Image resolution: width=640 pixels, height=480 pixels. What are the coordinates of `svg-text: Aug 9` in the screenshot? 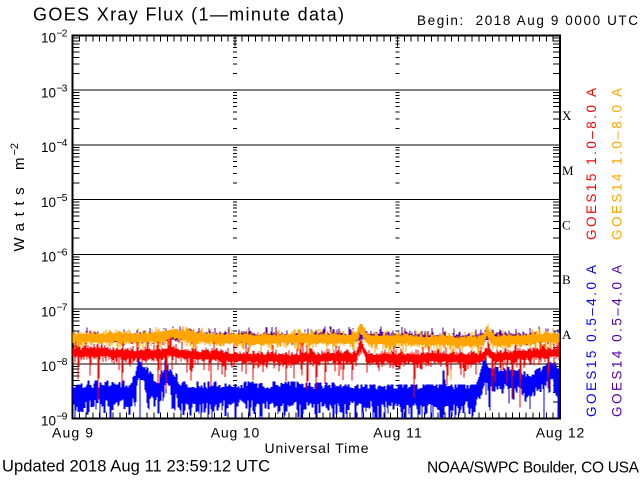 It's located at (72, 433).